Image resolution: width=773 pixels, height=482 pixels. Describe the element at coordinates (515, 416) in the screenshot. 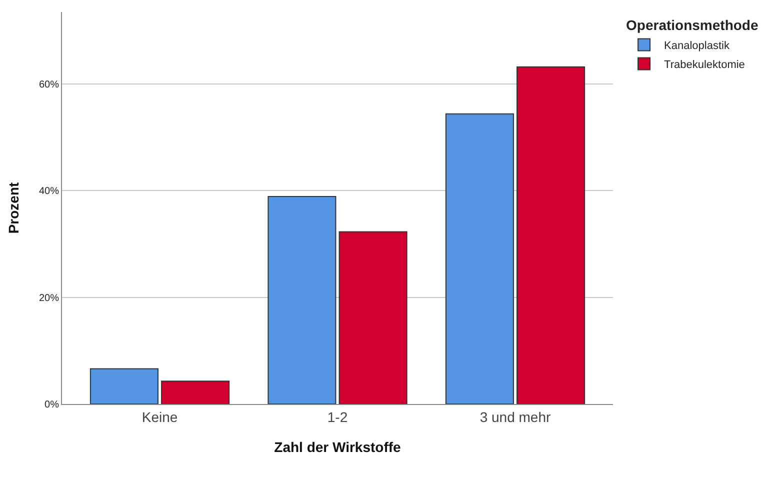

I see `x-tick-label: 3 und mehr` at that location.